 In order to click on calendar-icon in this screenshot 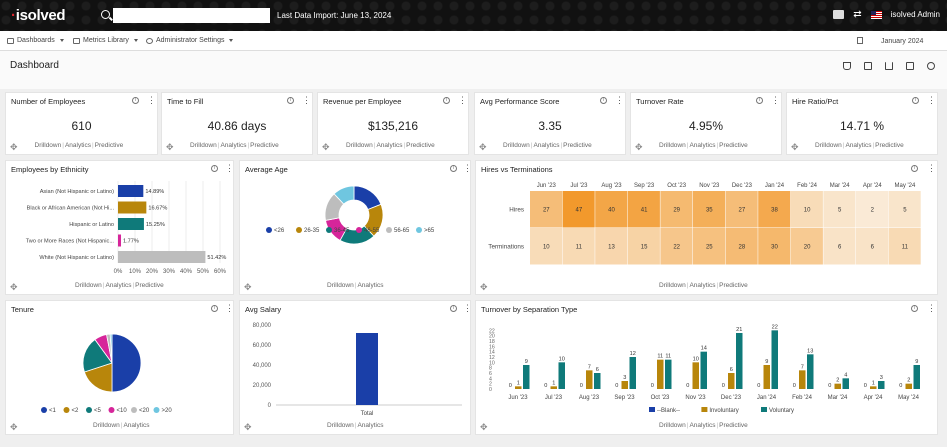, I will do `click(860, 40)`.